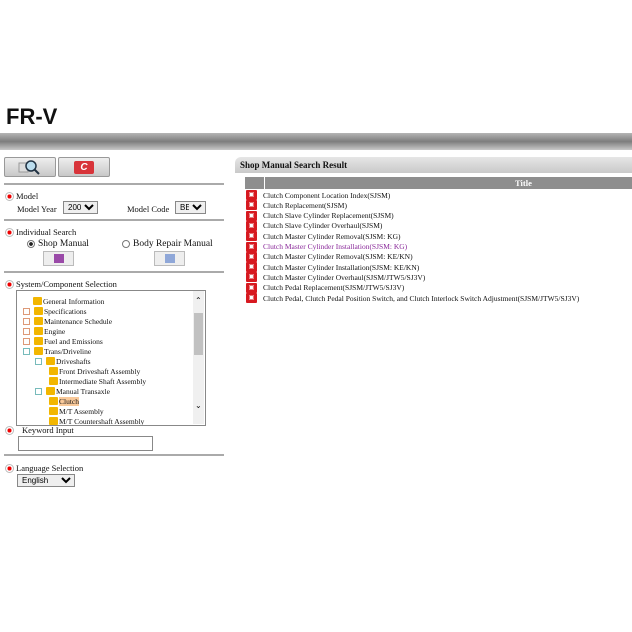  Describe the element at coordinates (198, 357) in the screenshot. I see `tree-scrollbar: ⌃ ⌄` at that location.